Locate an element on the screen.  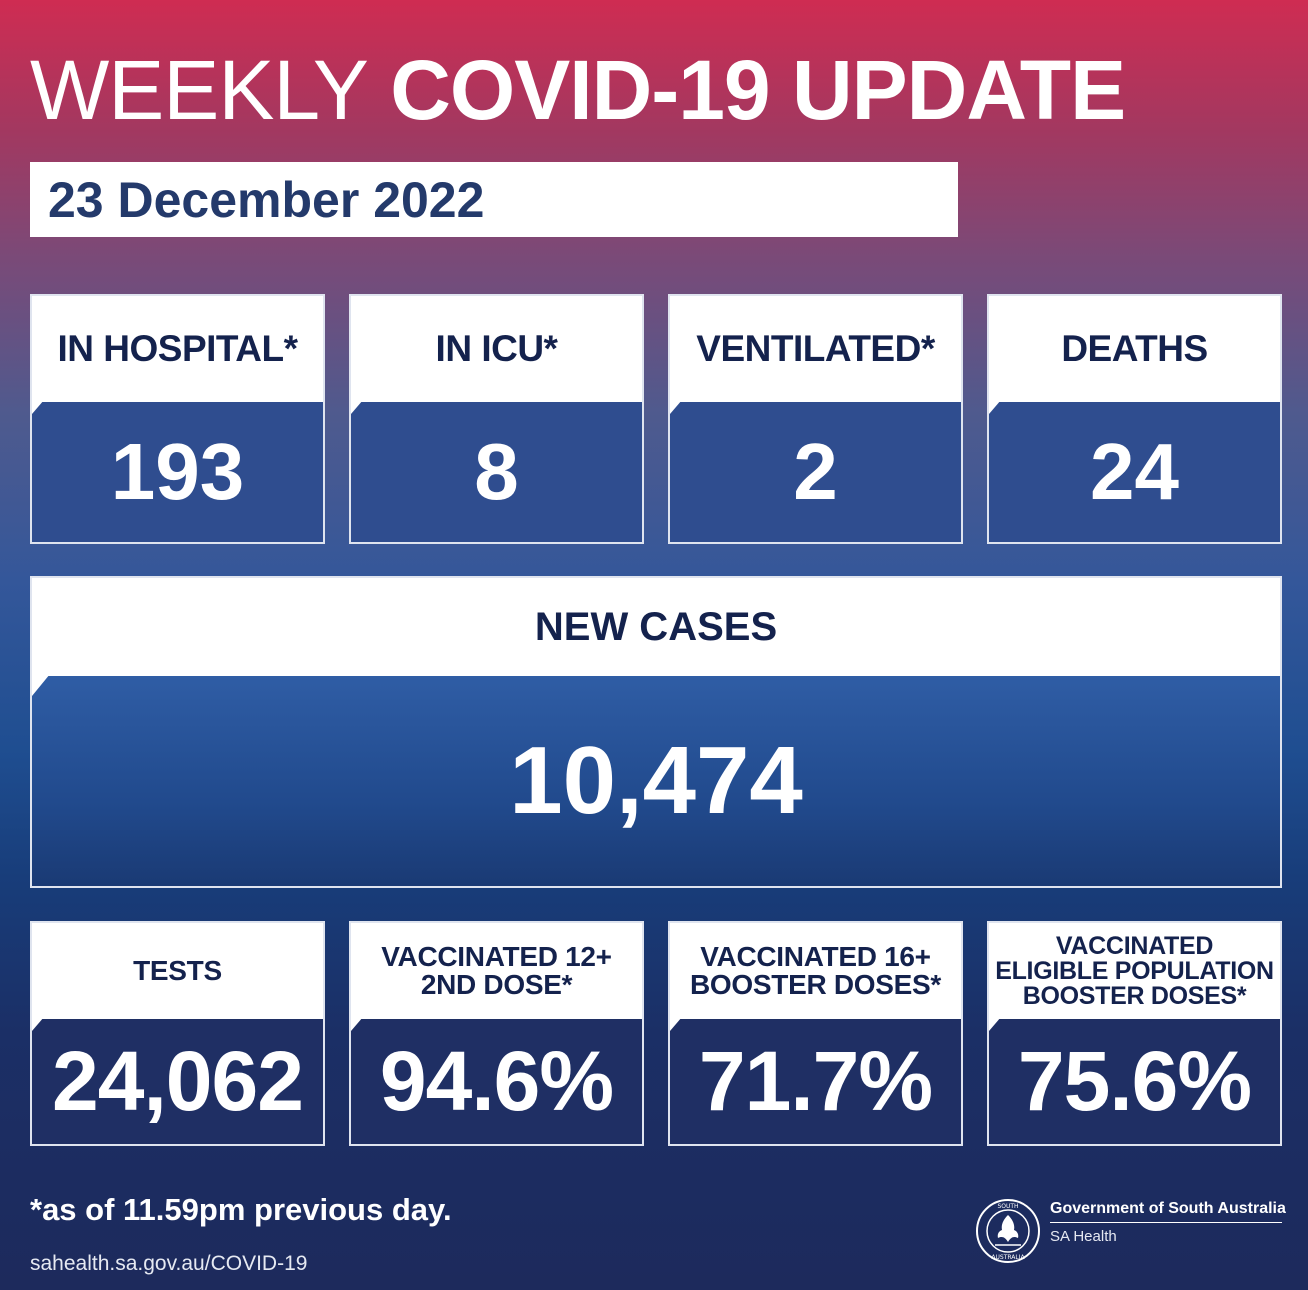
footnote: *as of 11.59pm previous day. is located at coordinates (241, 1209).